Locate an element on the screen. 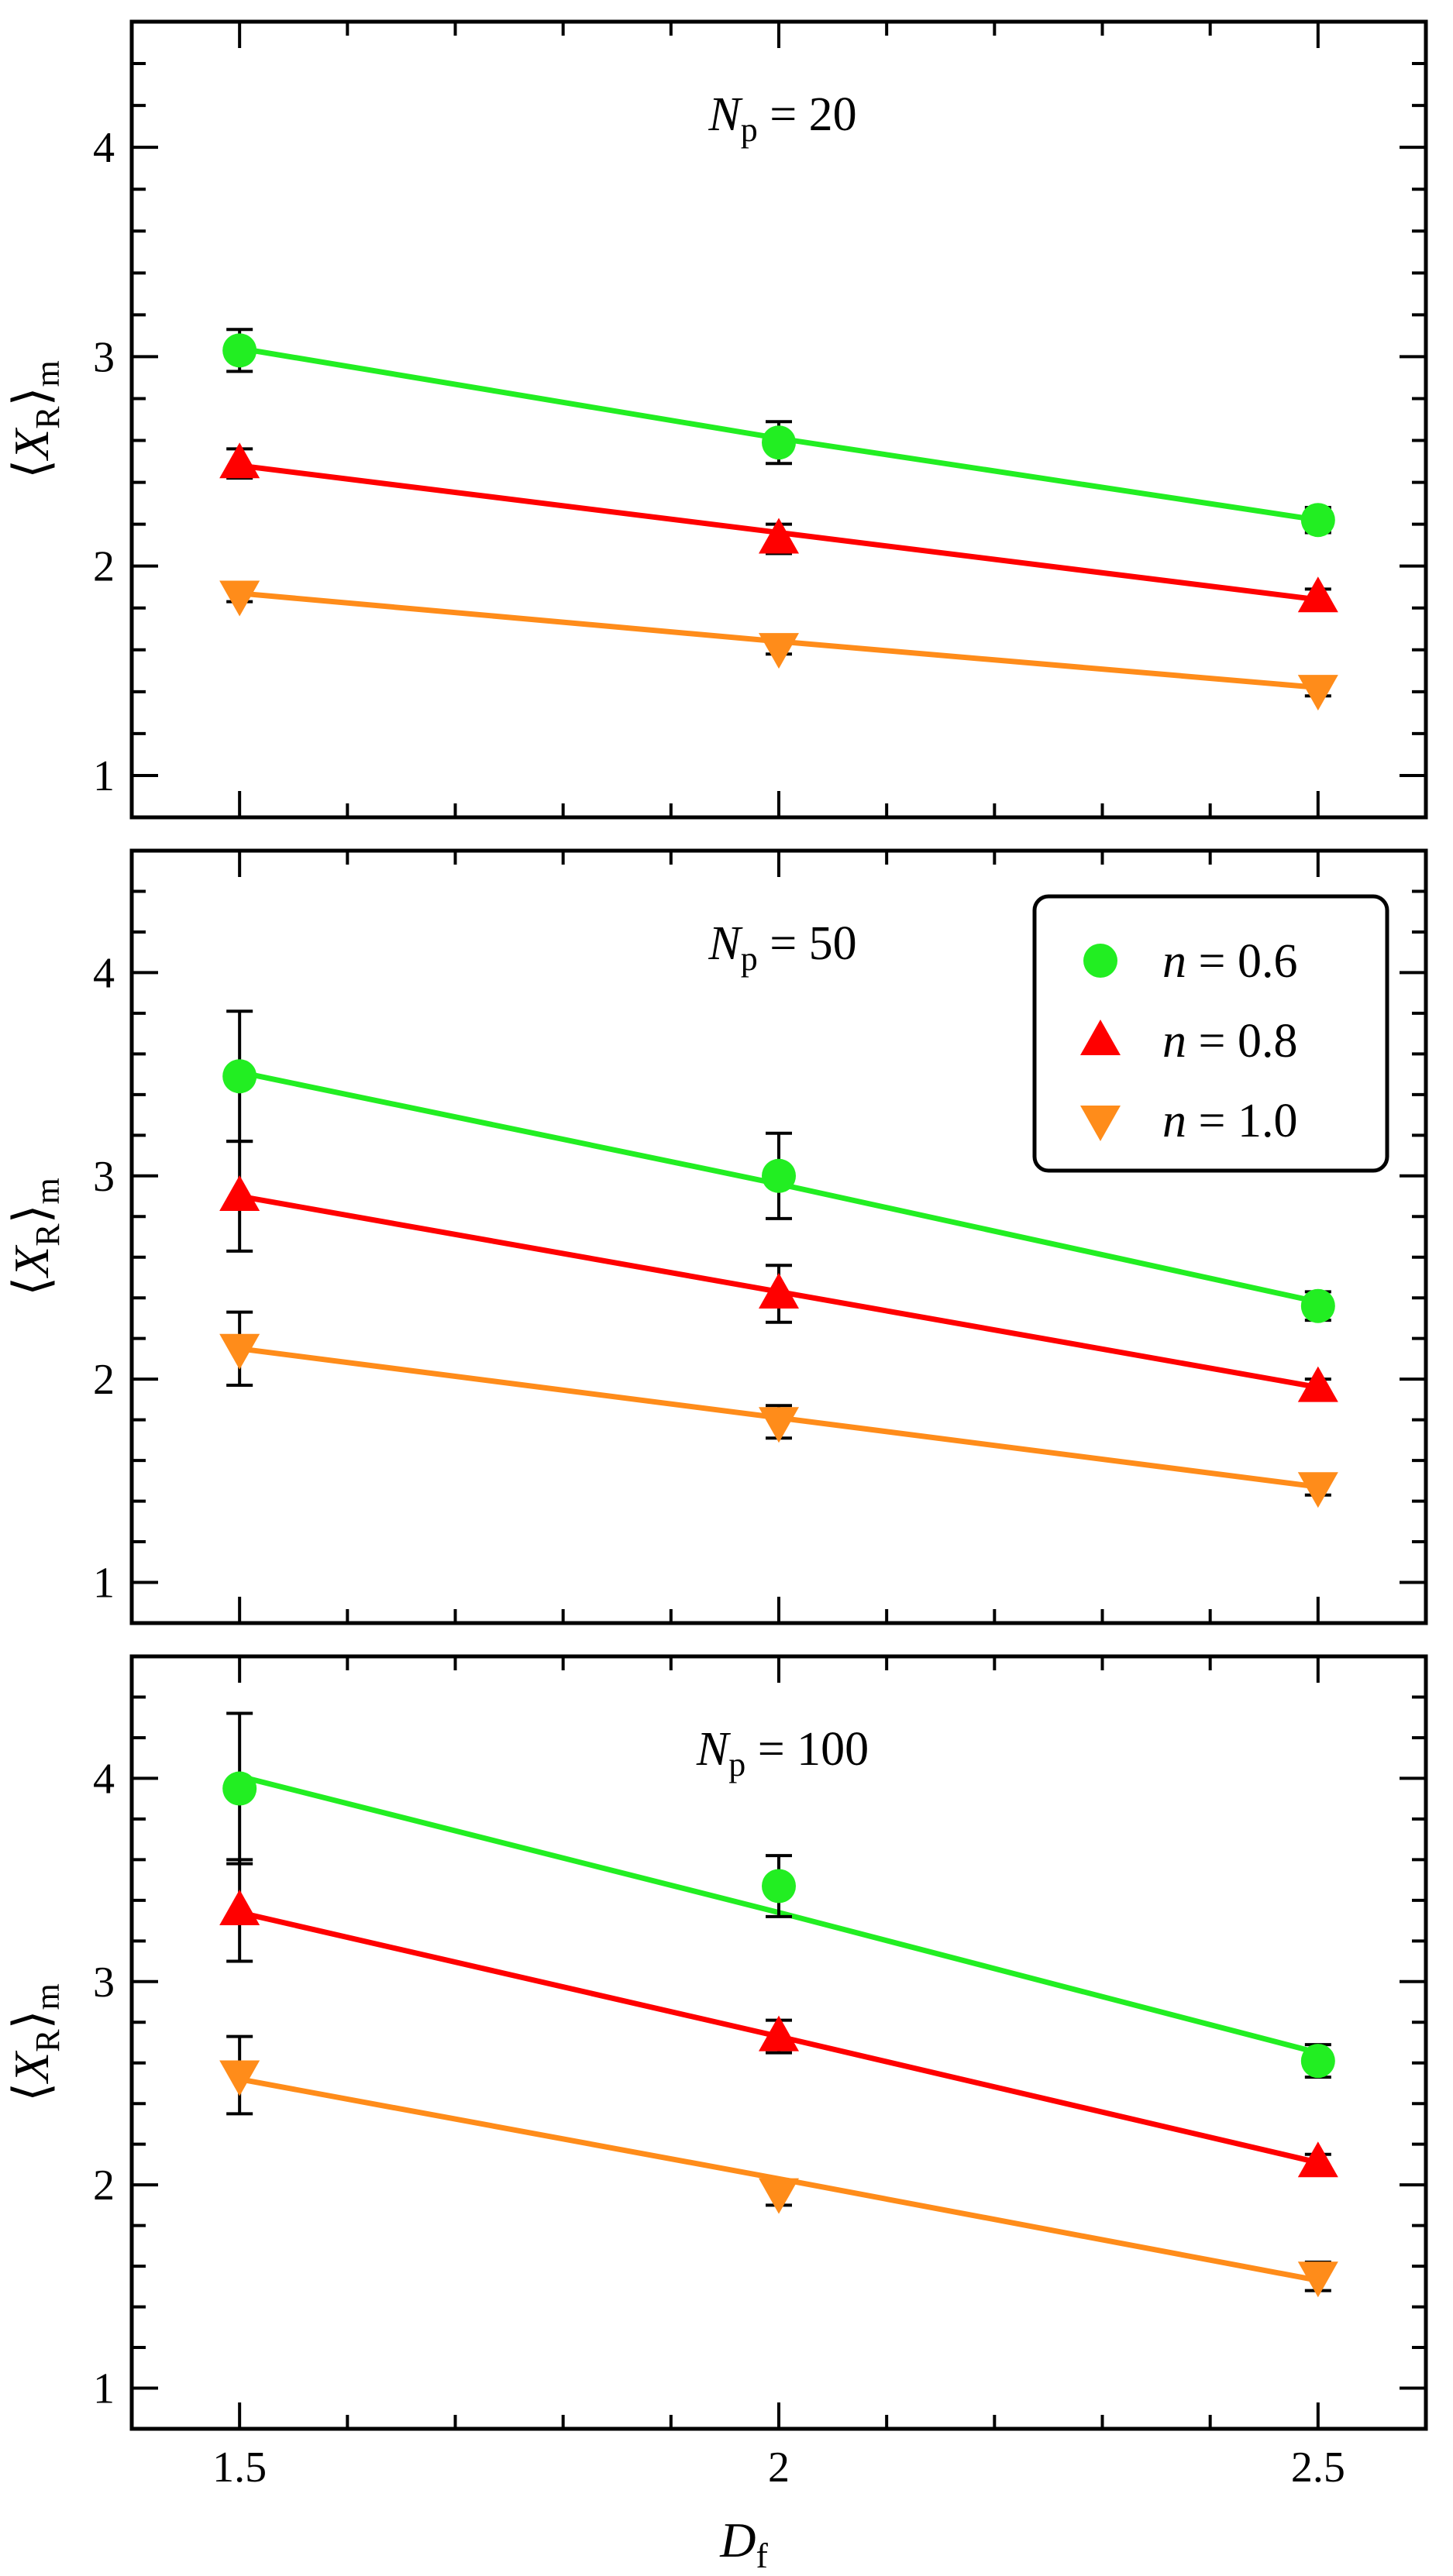 The image size is (1453, 2576). legend-entry: n = 0.6 is located at coordinates (1190, 961).